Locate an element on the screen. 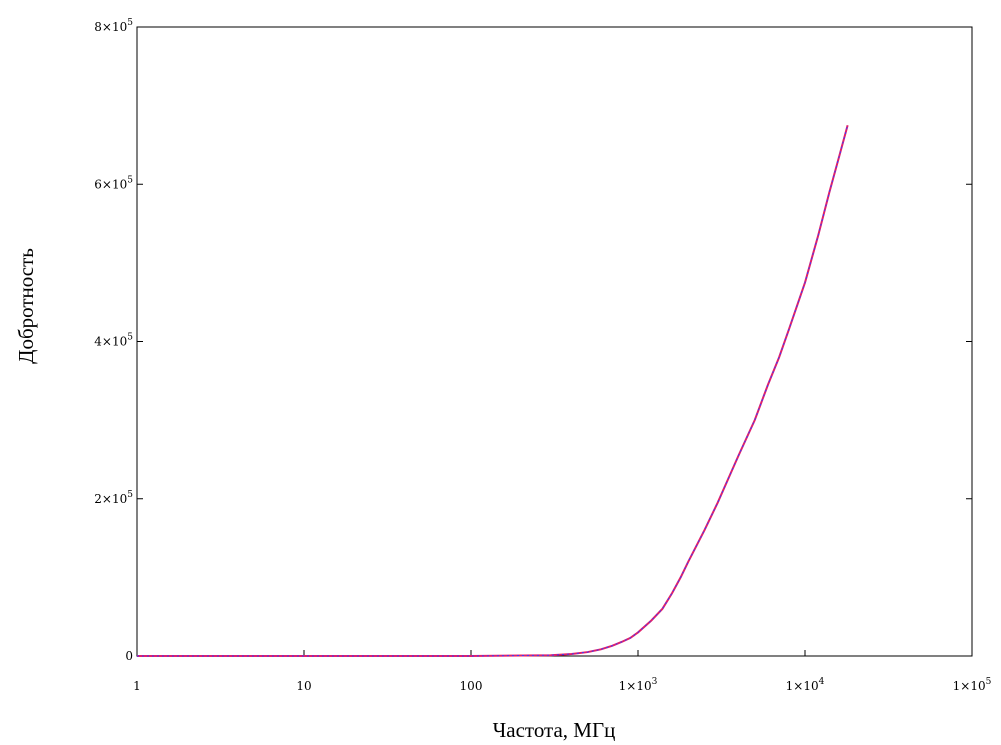  y-tick-label: 0 is located at coordinates (129, 656).